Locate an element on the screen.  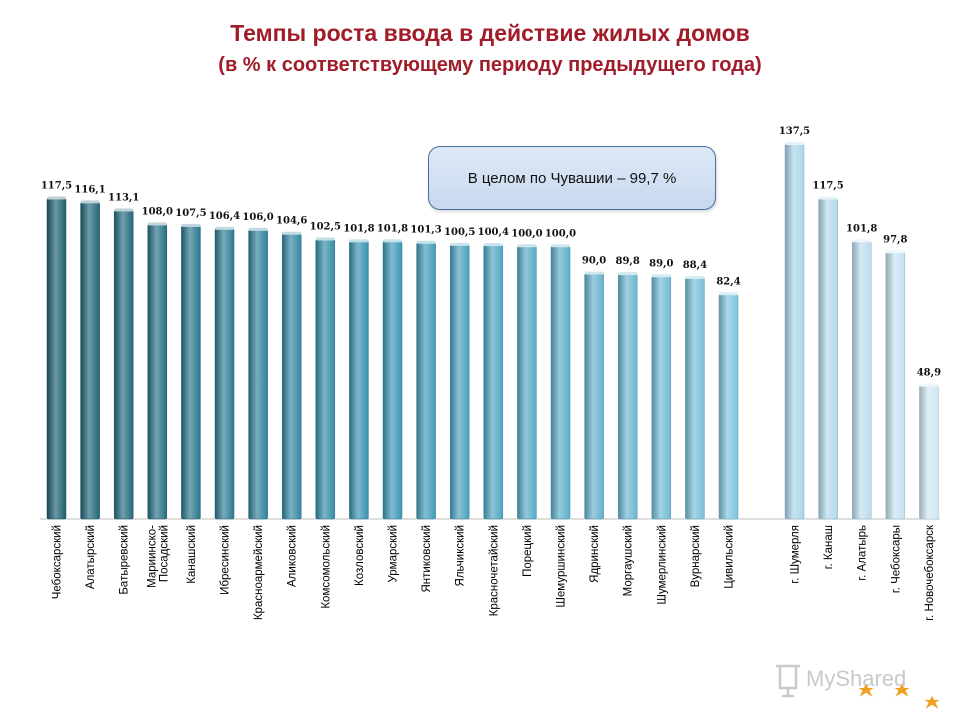
value-label: 97,8 is located at coordinates (895, 239).